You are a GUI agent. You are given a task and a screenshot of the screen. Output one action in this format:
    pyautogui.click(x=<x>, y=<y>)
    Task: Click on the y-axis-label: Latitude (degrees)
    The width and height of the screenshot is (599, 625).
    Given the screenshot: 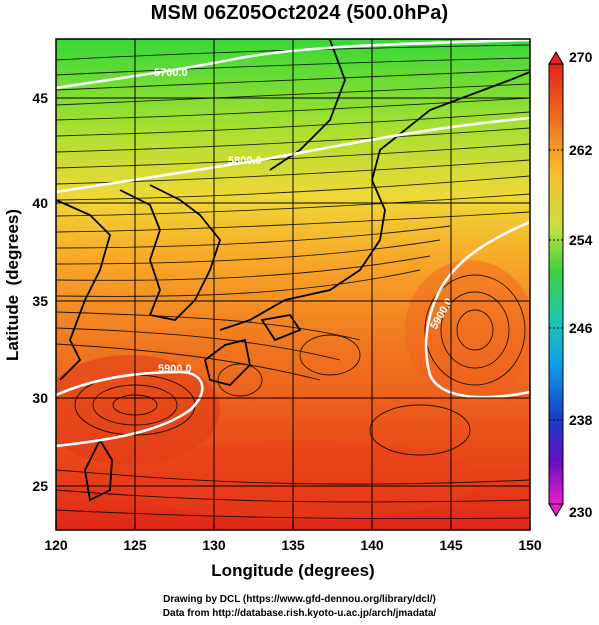 What is the action you would take?
    pyautogui.click(x=12, y=285)
    